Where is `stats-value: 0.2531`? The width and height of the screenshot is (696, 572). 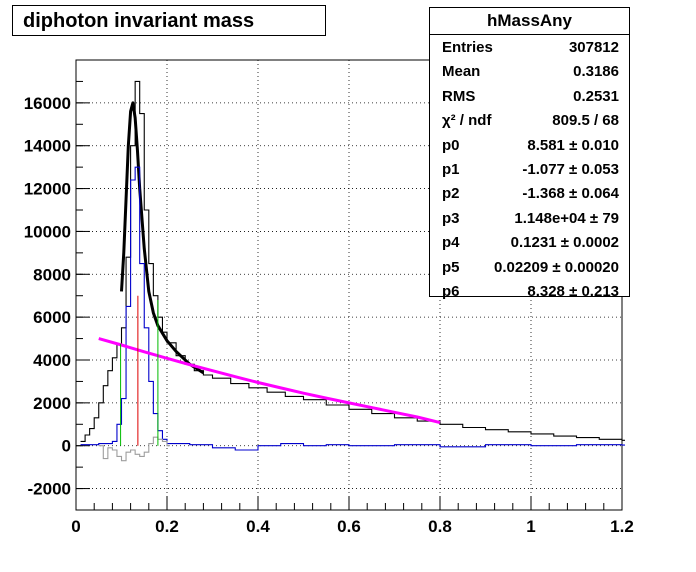
stats-value: 0.2531 is located at coordinates (596, 96).